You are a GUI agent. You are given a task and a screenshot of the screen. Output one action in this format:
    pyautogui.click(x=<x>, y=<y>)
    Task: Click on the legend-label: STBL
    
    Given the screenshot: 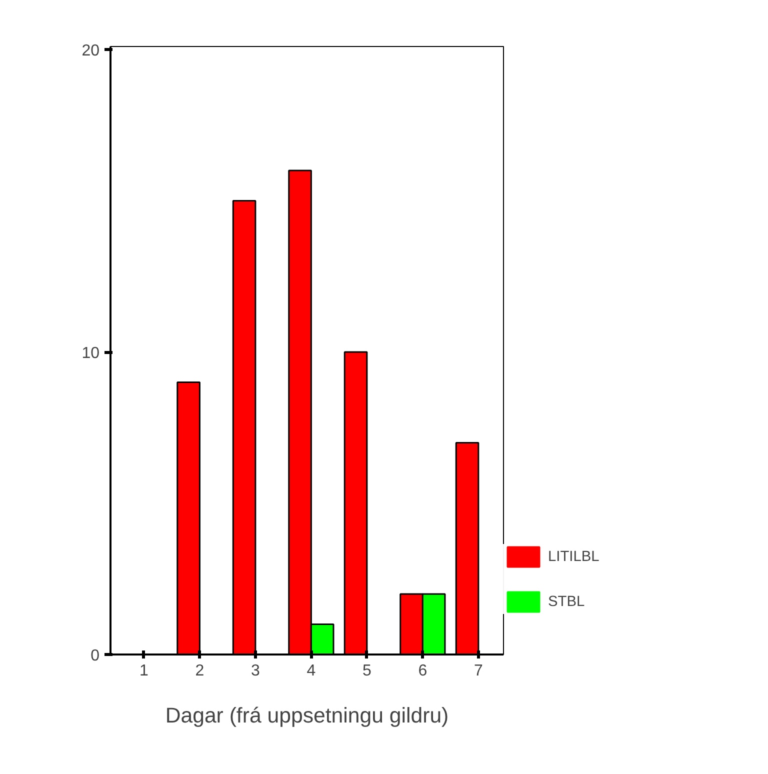 What is the action you would take?
    pyautogui.click(x=566, y=602)
    